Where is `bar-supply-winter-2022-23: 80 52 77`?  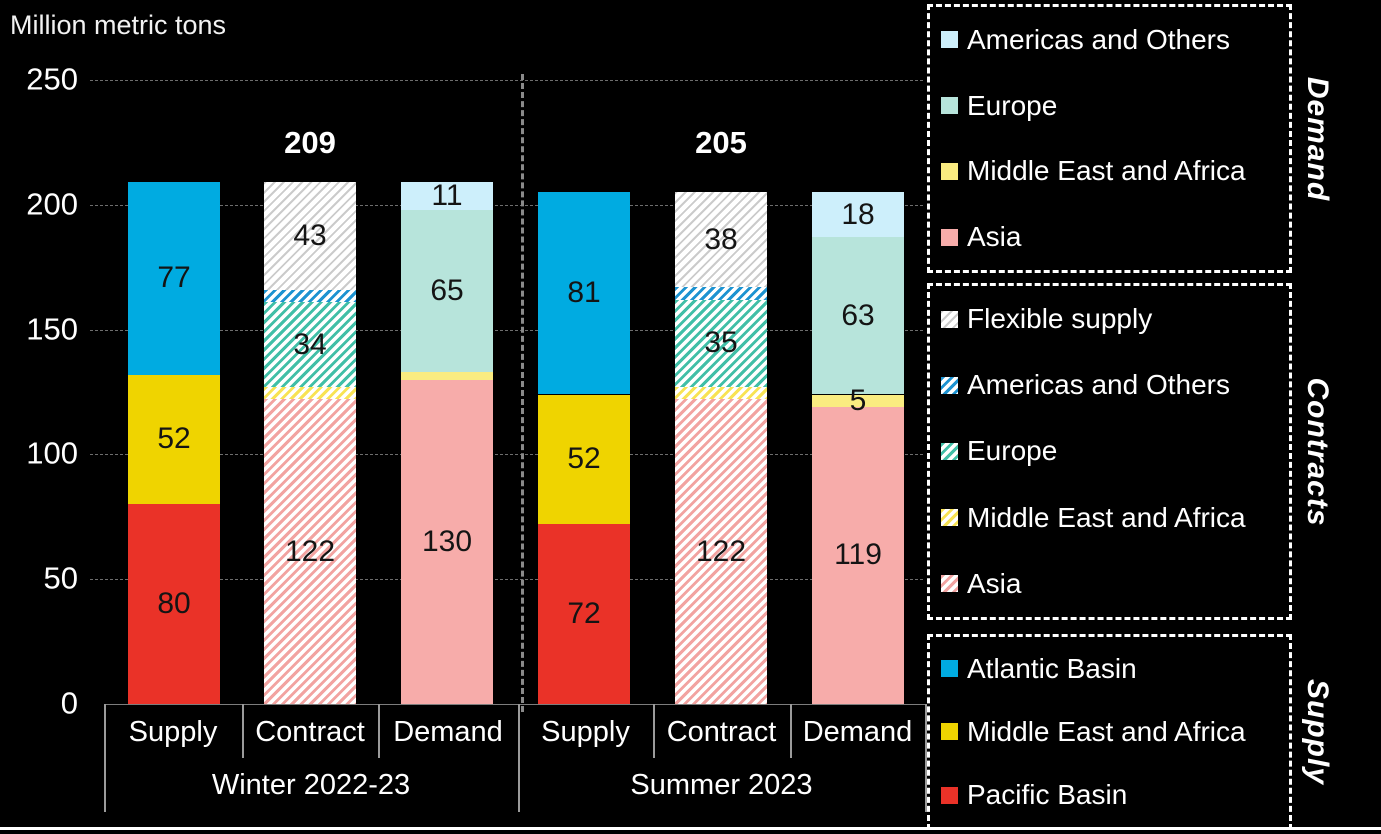 bar-supply-winter-2022-23: 80 52 77 is located at coordinates (174, 443).